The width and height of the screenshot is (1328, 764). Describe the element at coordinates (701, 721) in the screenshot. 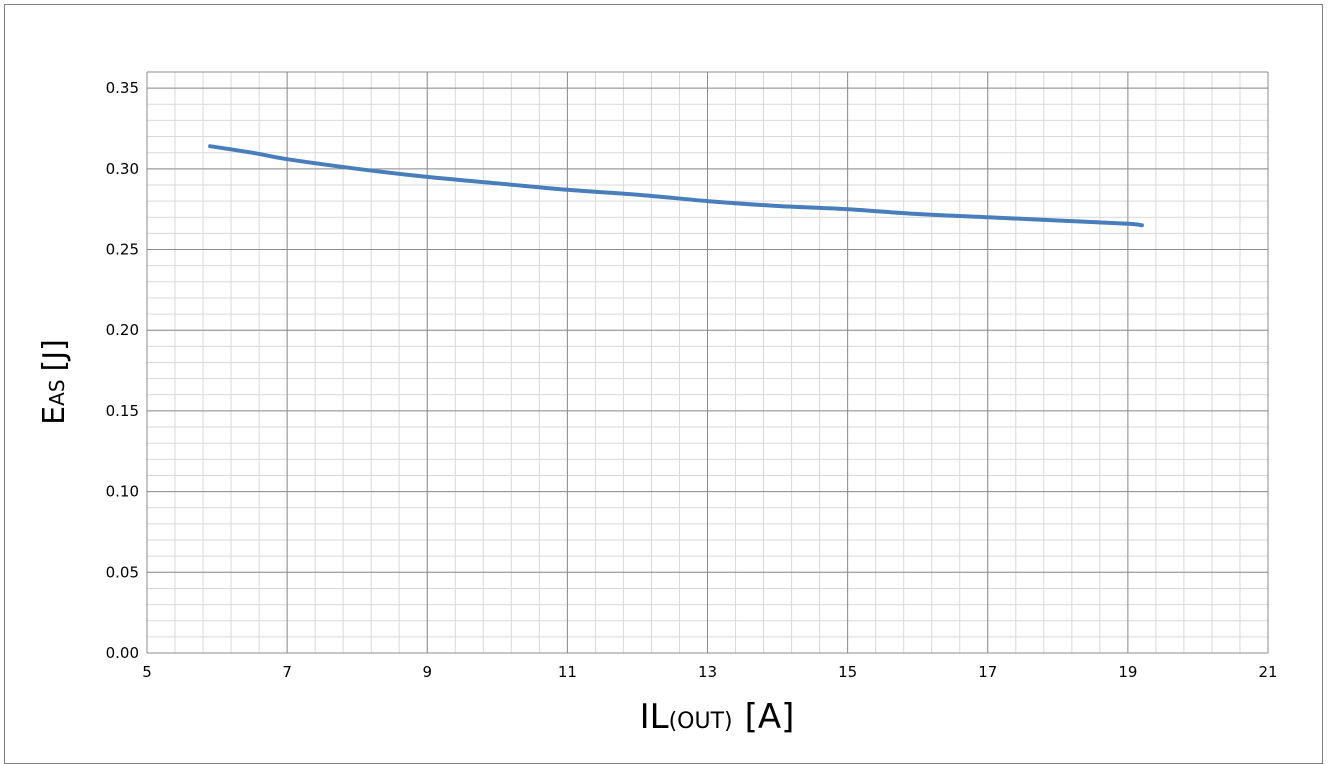

I see `x-axis-title-sub: (OUT)` at that location.